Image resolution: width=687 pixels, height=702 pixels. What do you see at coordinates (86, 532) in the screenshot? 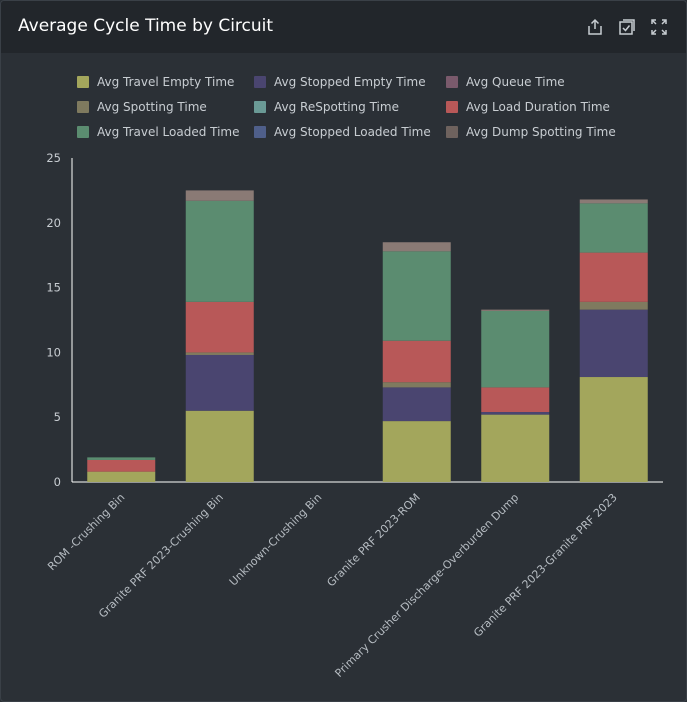
I see `x-tick-label: ROM -Crushing Bin` at bounding box center [86, 532].